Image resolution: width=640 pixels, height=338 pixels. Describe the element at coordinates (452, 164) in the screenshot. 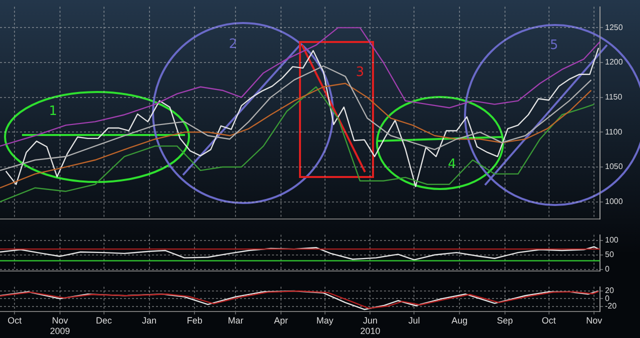

I see `annotation: 4` at that location.